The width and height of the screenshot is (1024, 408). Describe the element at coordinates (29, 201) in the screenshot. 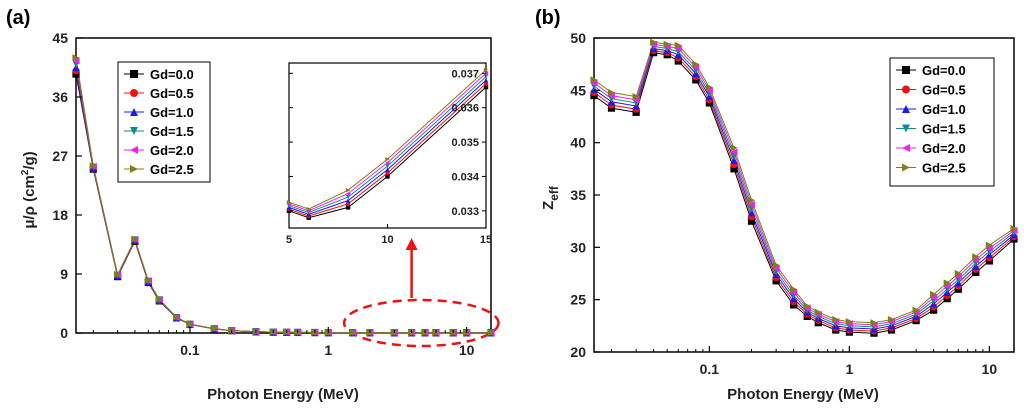

I see `y-axis-label-a-main: μ/ρ (cm` at that location.